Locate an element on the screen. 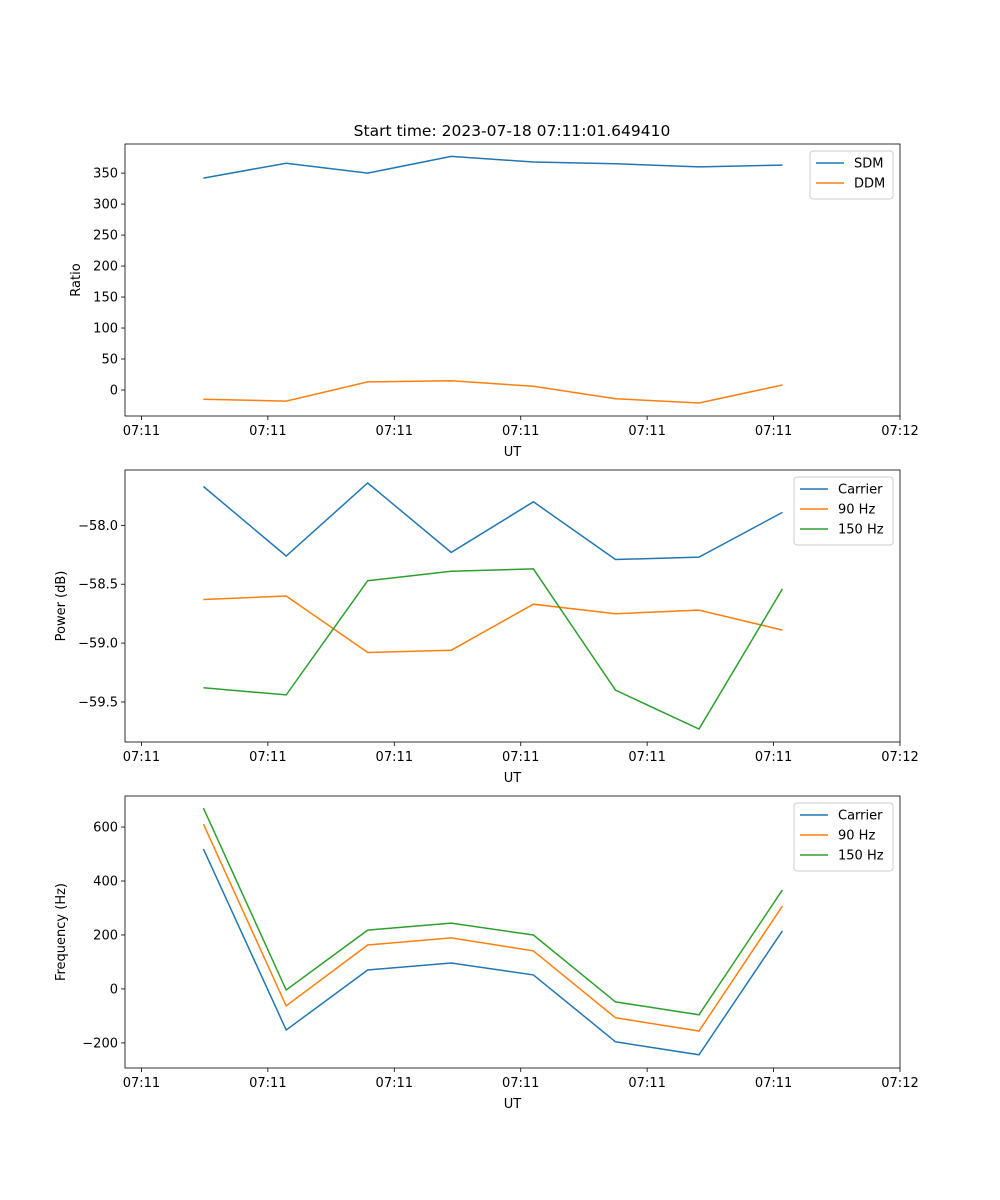 The image size is (1000, 1200). y-axis-label: Ratio is located at coordinates (76, 279).